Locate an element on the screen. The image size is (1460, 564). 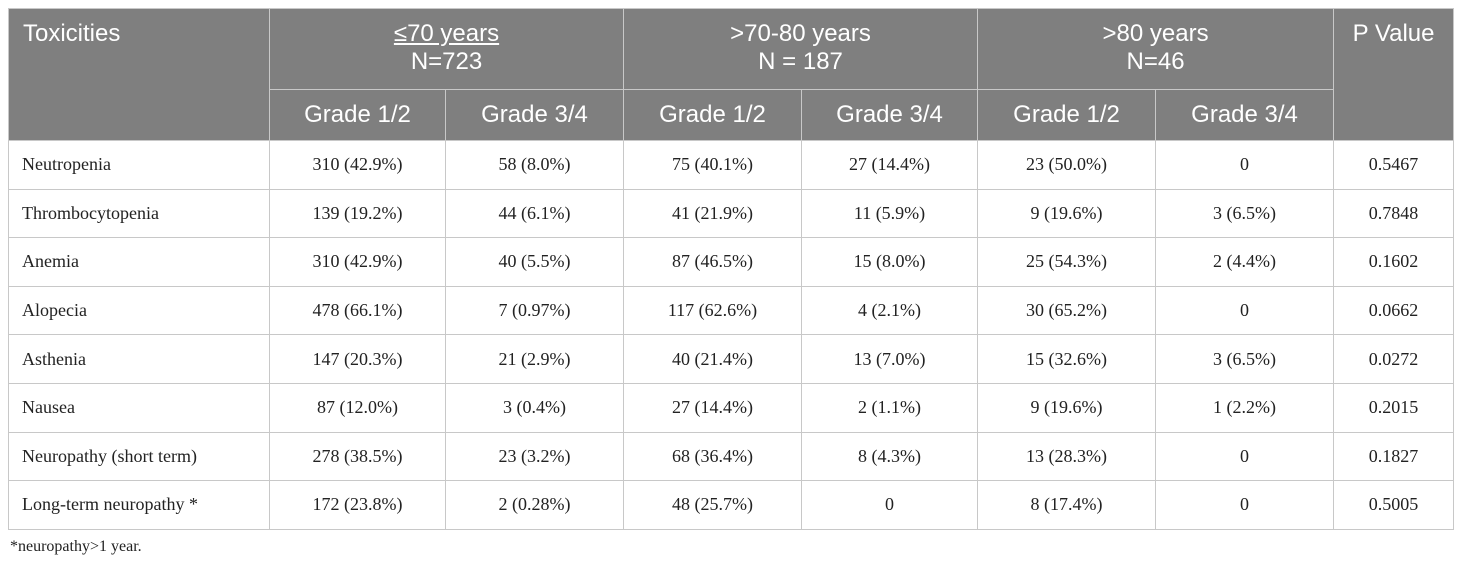
table-cell: 8 (17.4%) is located at coordinates (1067, 505).